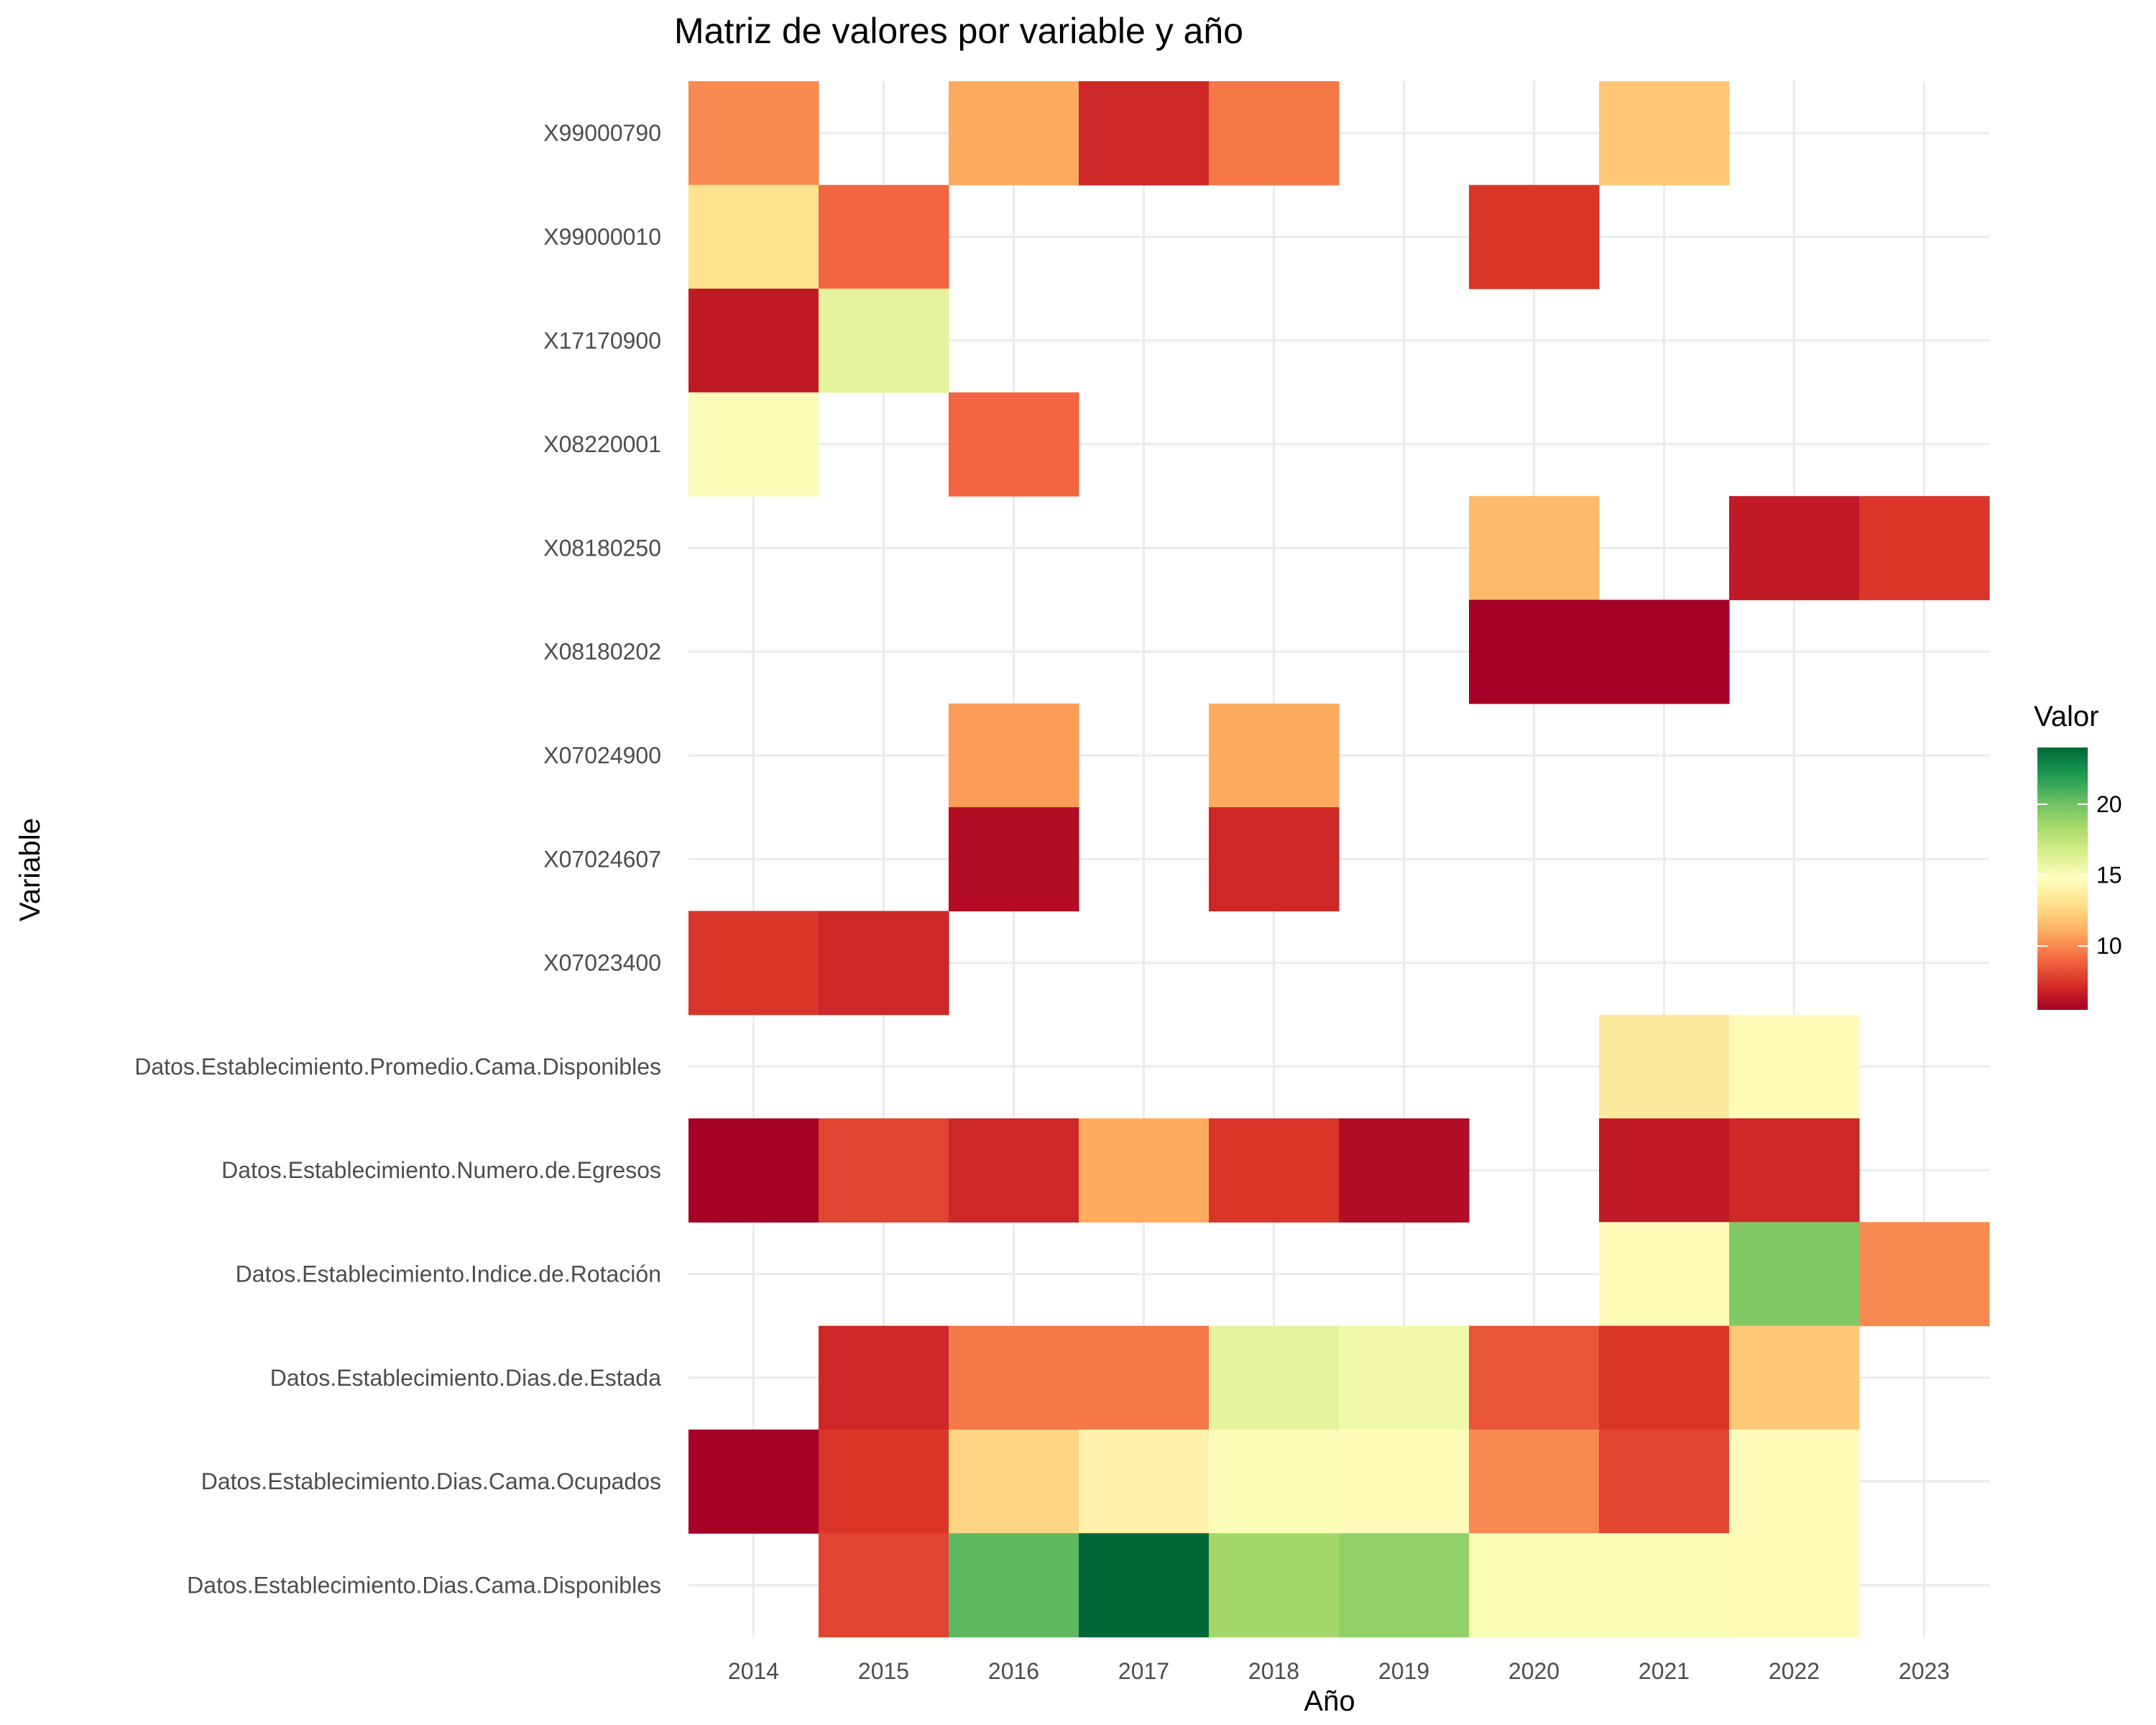 The image size is (2156, 1725). I want to click on color-legend: Valor 10 15 20, so click(2078, 855).